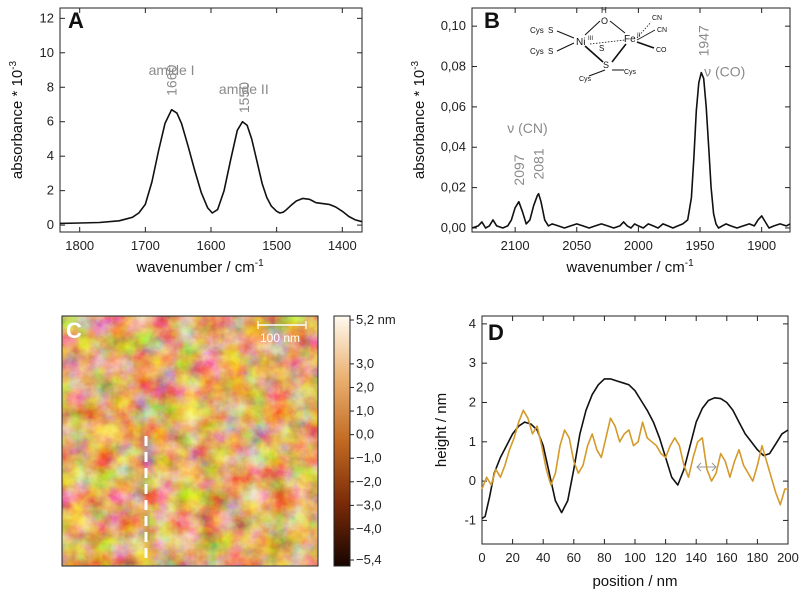  What do you see at coordinates (365, 410) in the screenshot?
I see `colorbar-label: 1,0` at bounding box center [365, 410].